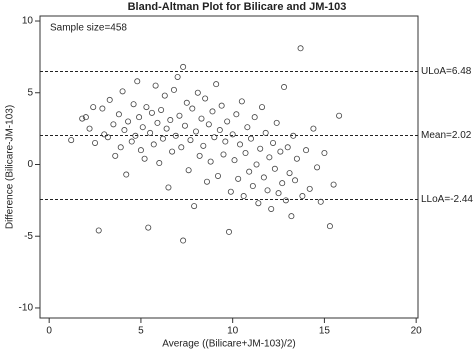  Describe the element at coordinates (10, 167) in the screenshot. I see `y-axis-label: Difference (Bilicare-JM-103)` at that location.